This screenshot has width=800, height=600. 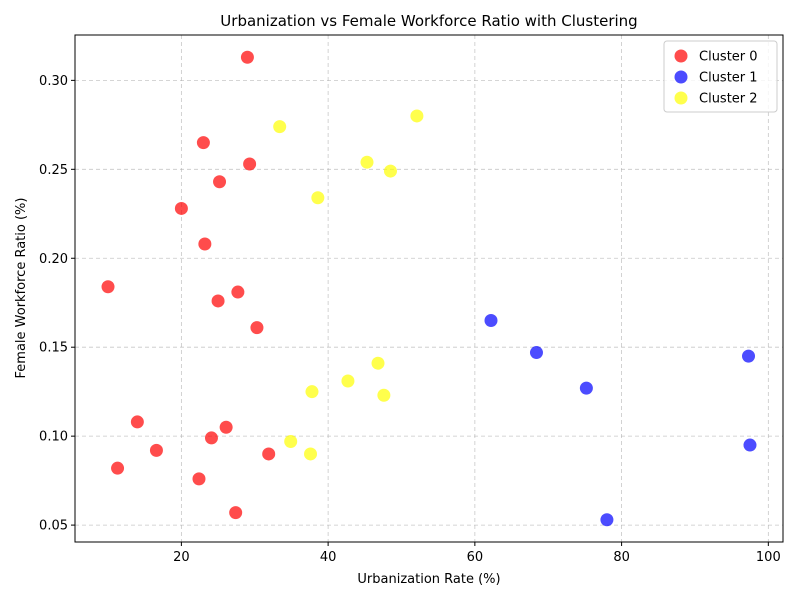 I want to click on y-tick-label: 0.30, so click(x=53, y=81).